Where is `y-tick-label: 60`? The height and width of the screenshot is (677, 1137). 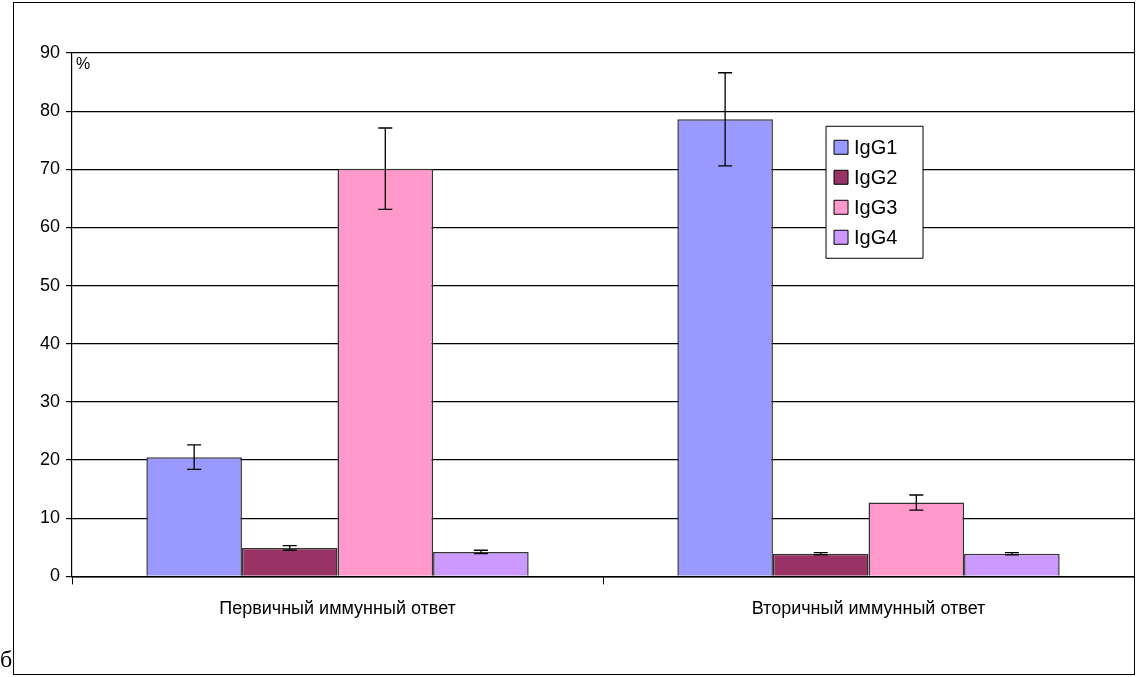 y-tick-label: 60 is located at coordinates (50, 226).